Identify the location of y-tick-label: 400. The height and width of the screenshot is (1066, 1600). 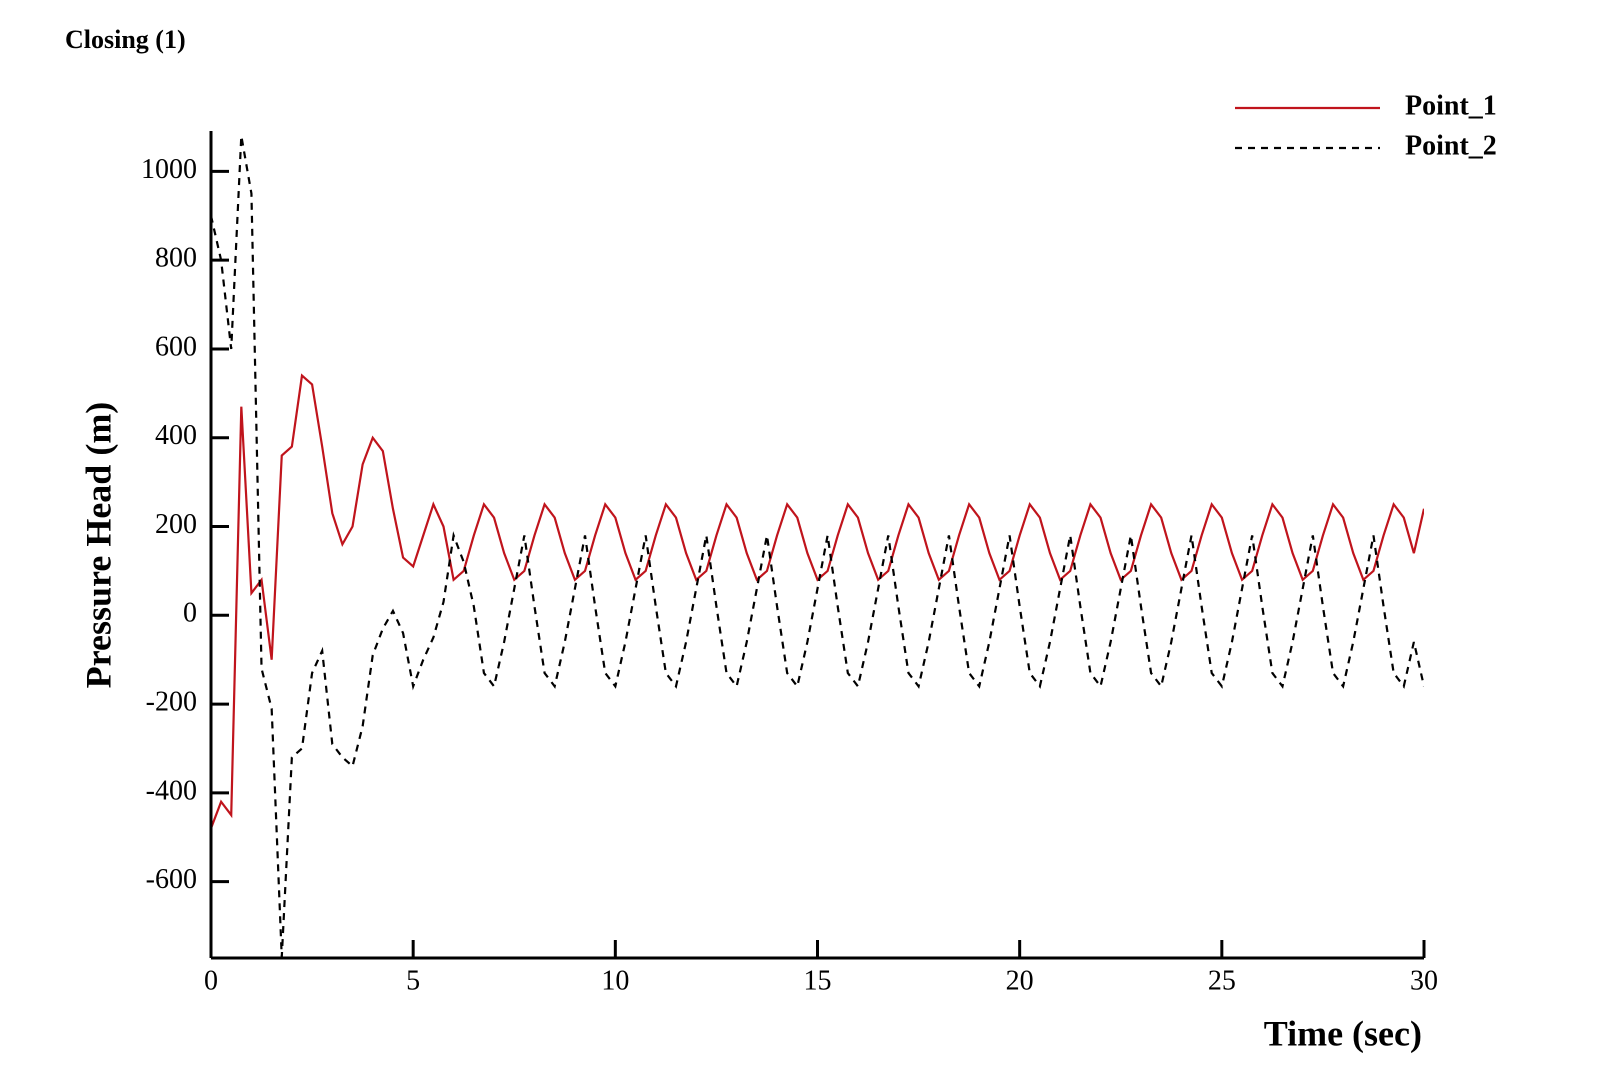
(176, 435).